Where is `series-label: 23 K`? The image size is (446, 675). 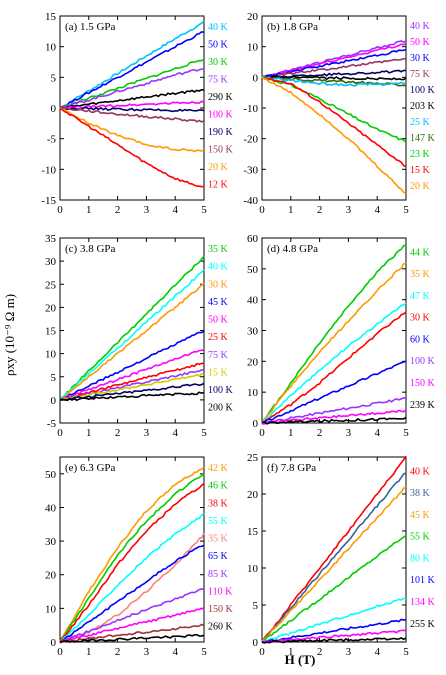 series-label: 23 K is located at coordinates (420, 154).